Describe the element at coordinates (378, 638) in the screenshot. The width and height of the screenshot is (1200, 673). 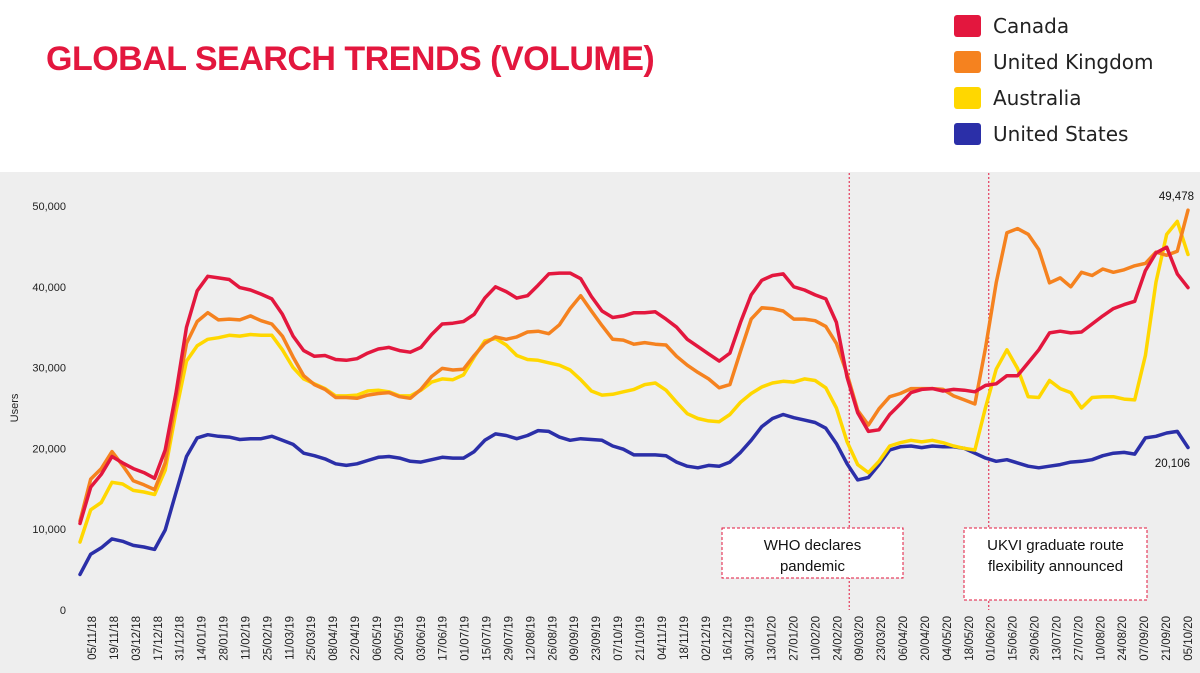
I see `x-tick-label: 06/05/19` at that location.